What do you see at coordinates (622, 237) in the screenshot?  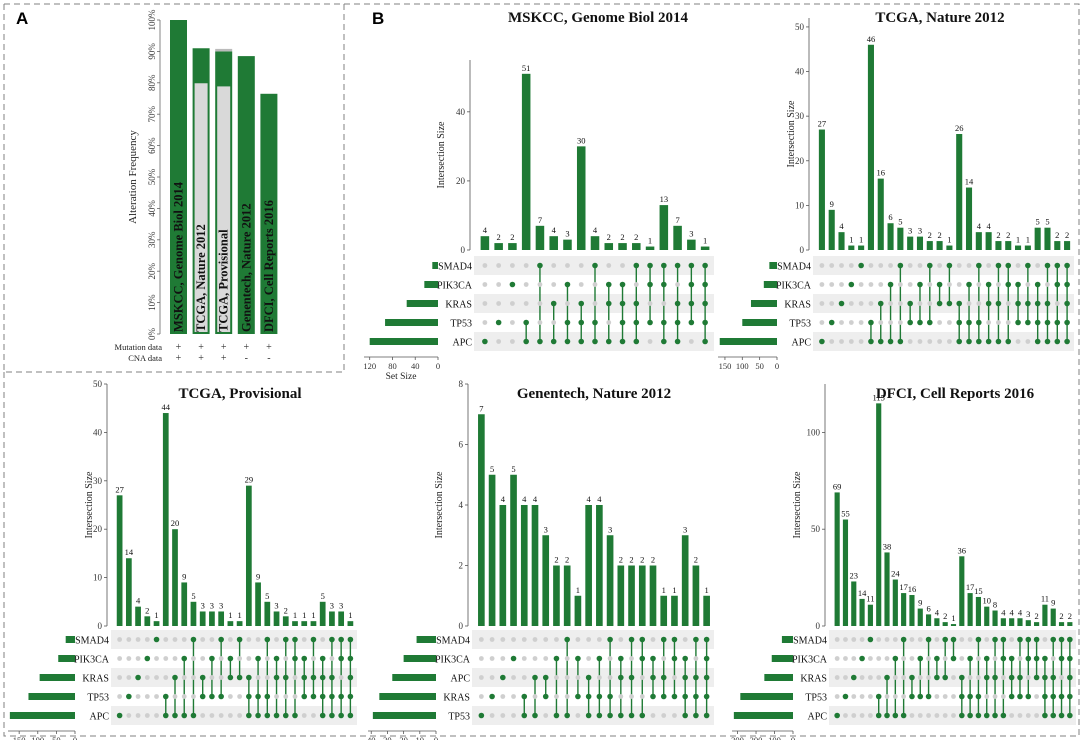 I see `intersection-value-label: 2` at bounding box center [622, 237].